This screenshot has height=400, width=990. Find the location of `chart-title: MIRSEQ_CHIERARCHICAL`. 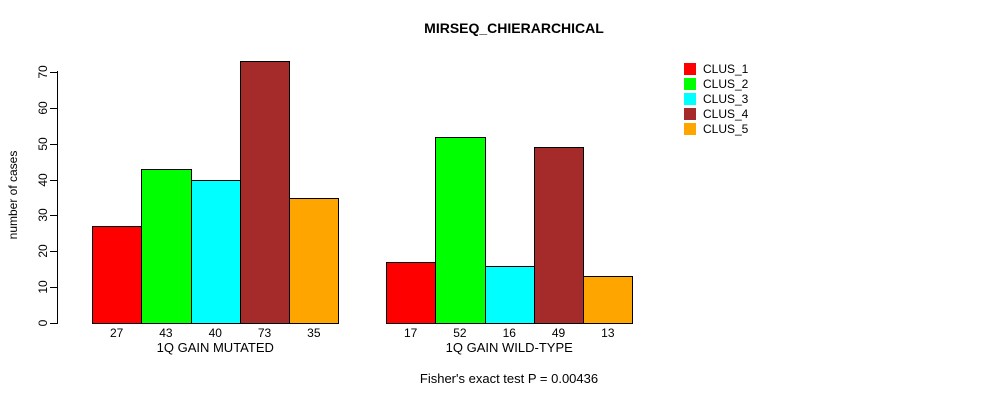

chart-title: MIRSEQ_CHIERARCHICAL is located at coordinates (514, 28).